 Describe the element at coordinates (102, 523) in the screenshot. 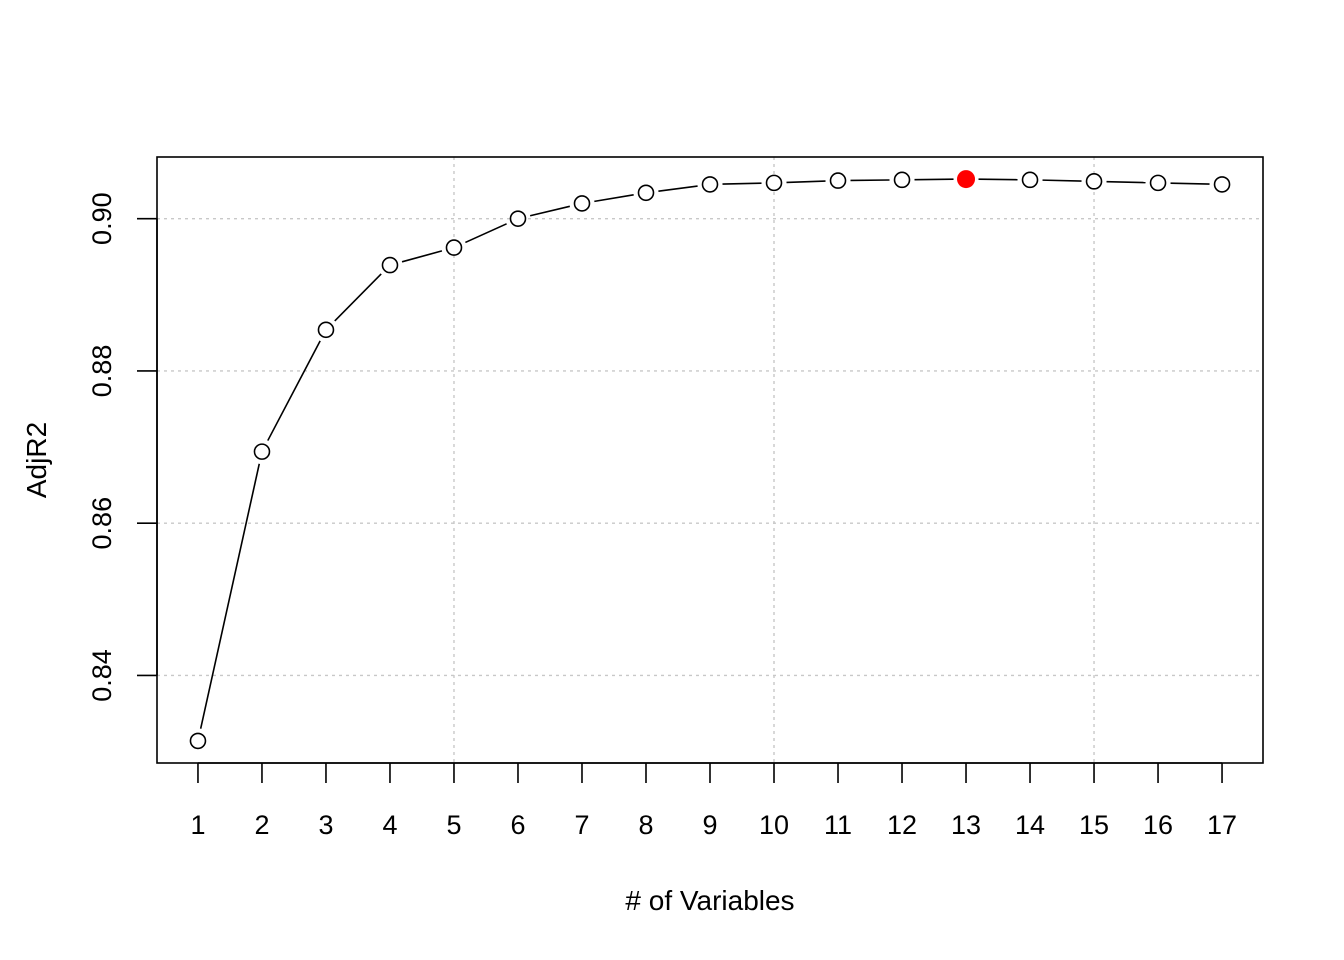

I see `y-tick-label: 0.86` at that location.